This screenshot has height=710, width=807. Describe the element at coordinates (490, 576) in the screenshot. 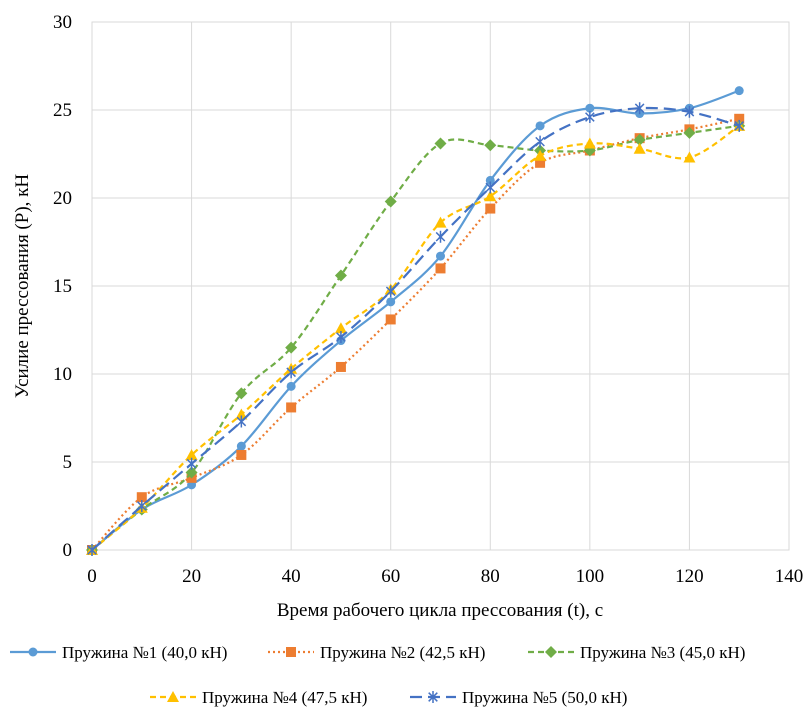

I see `x-tick-label: 80` at that location.